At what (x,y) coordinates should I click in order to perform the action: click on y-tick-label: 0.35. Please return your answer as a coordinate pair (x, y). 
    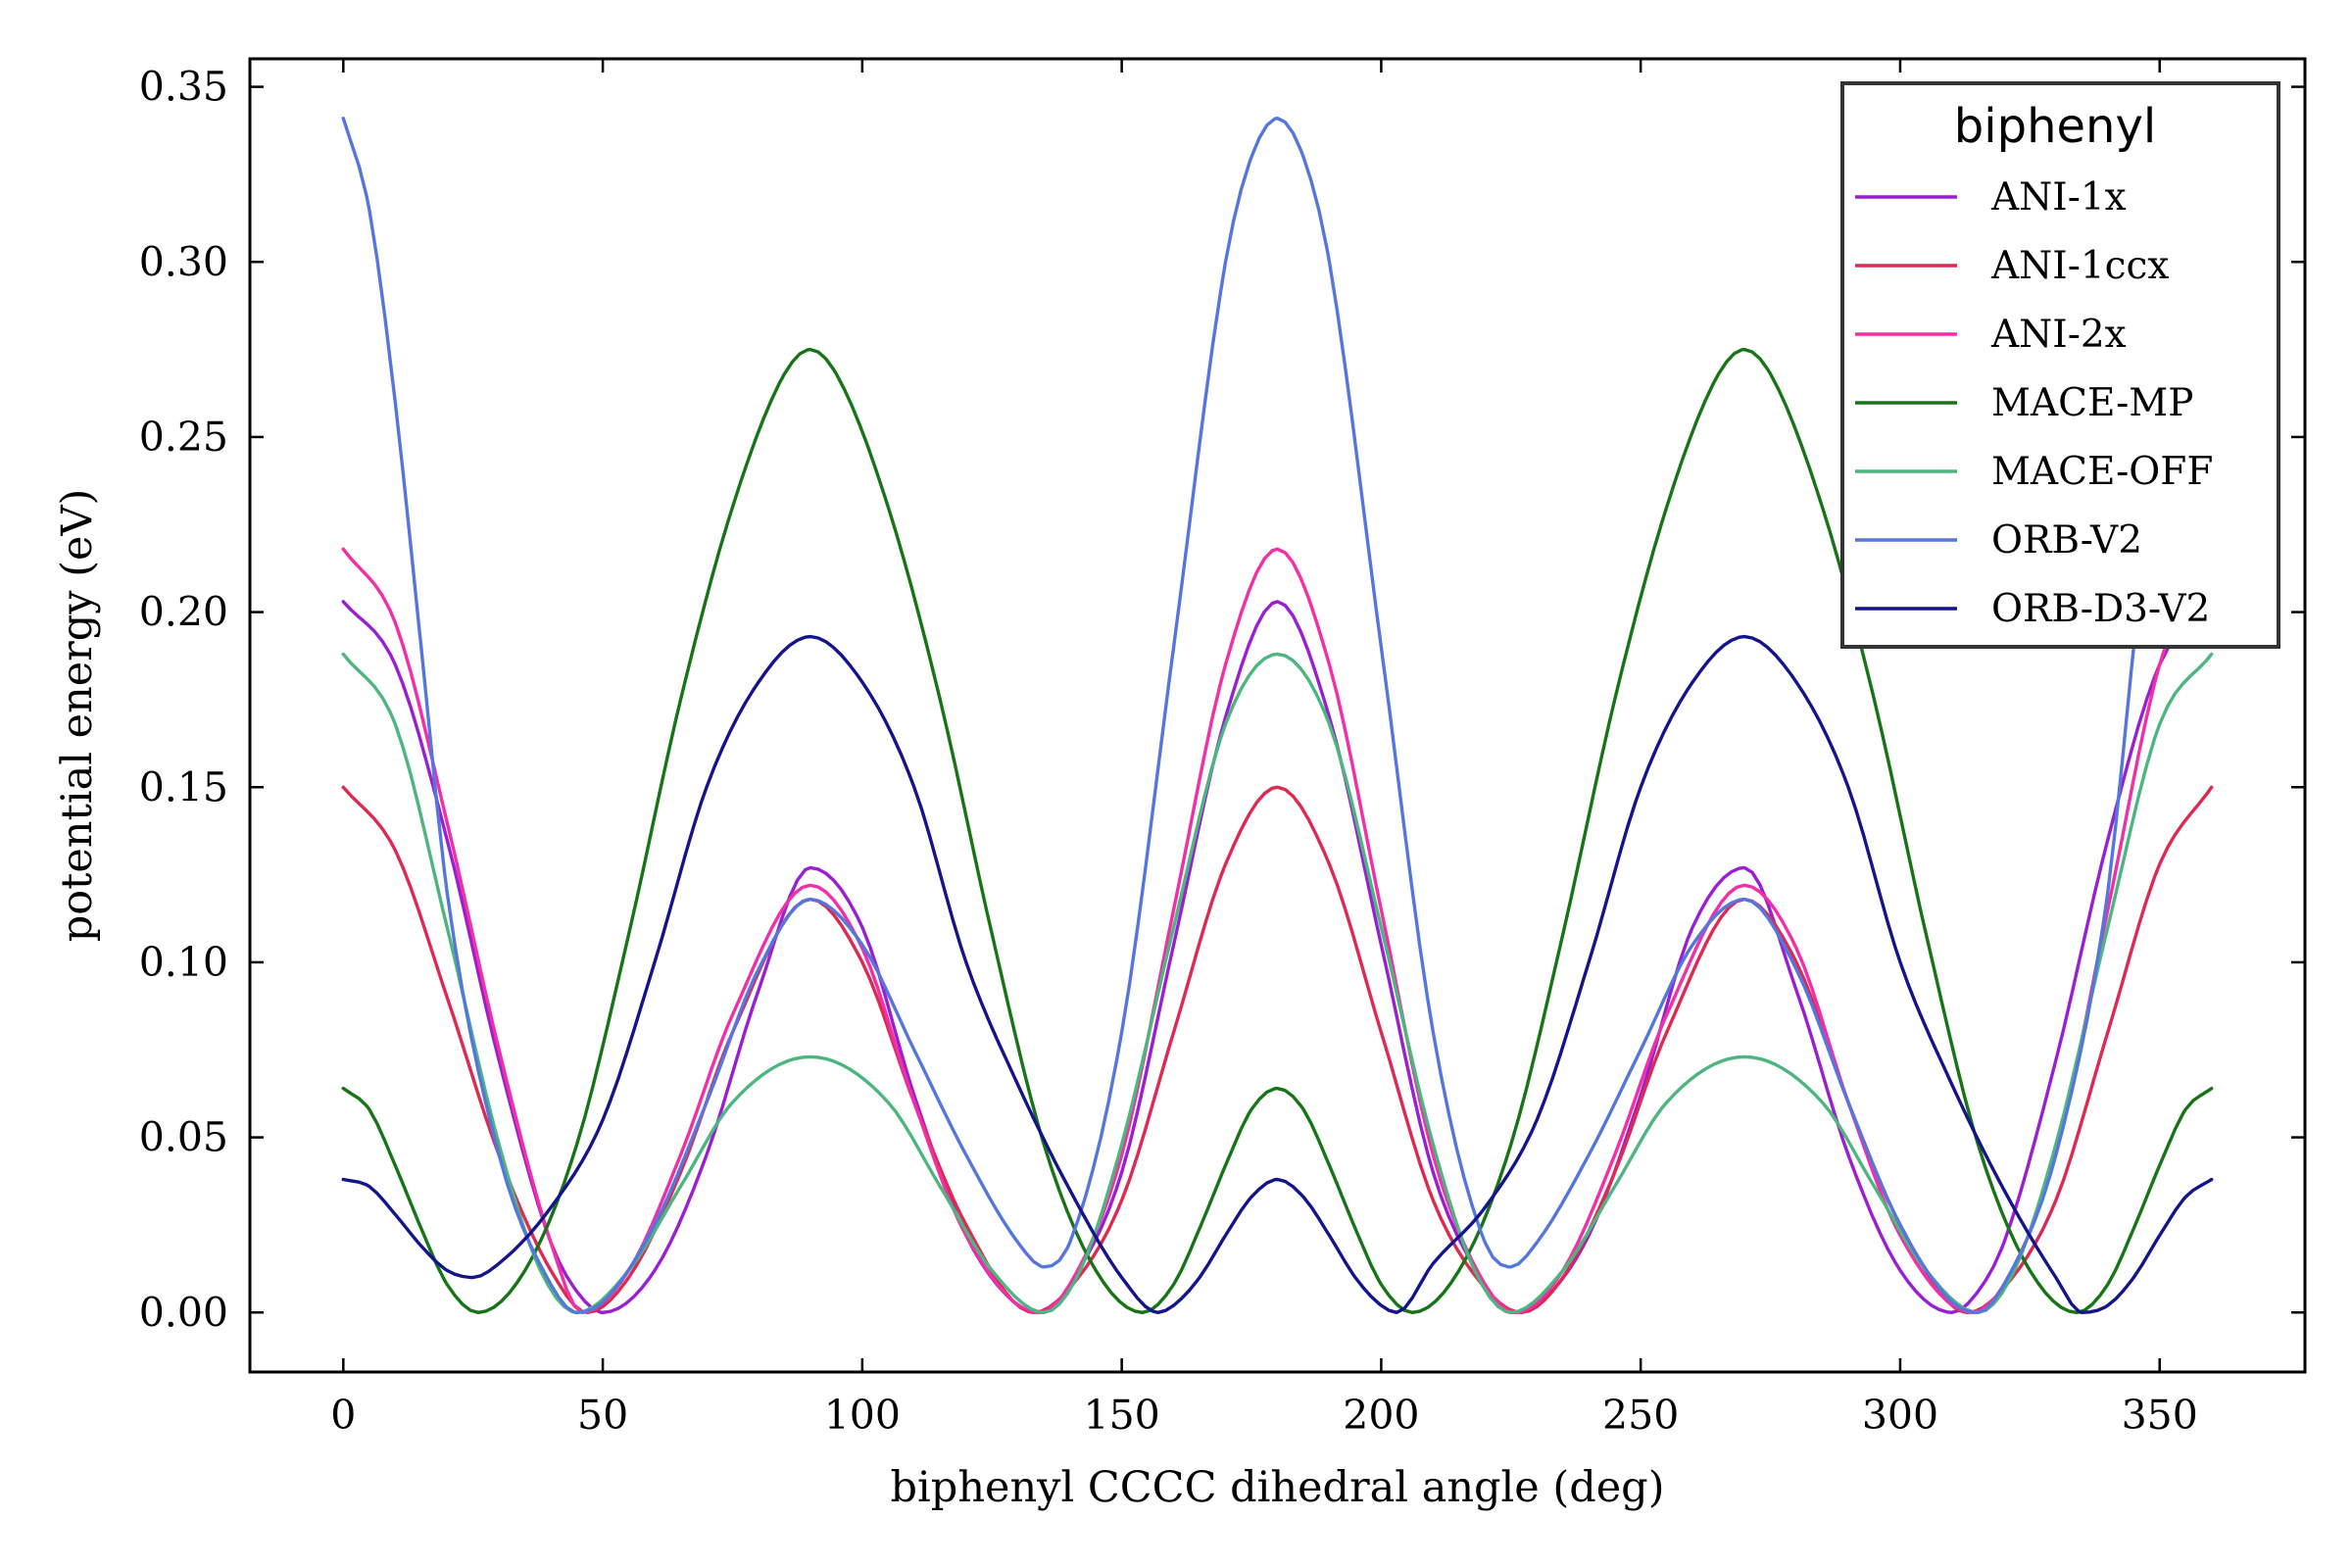
    Looking at the image, I should click on (183, 87).